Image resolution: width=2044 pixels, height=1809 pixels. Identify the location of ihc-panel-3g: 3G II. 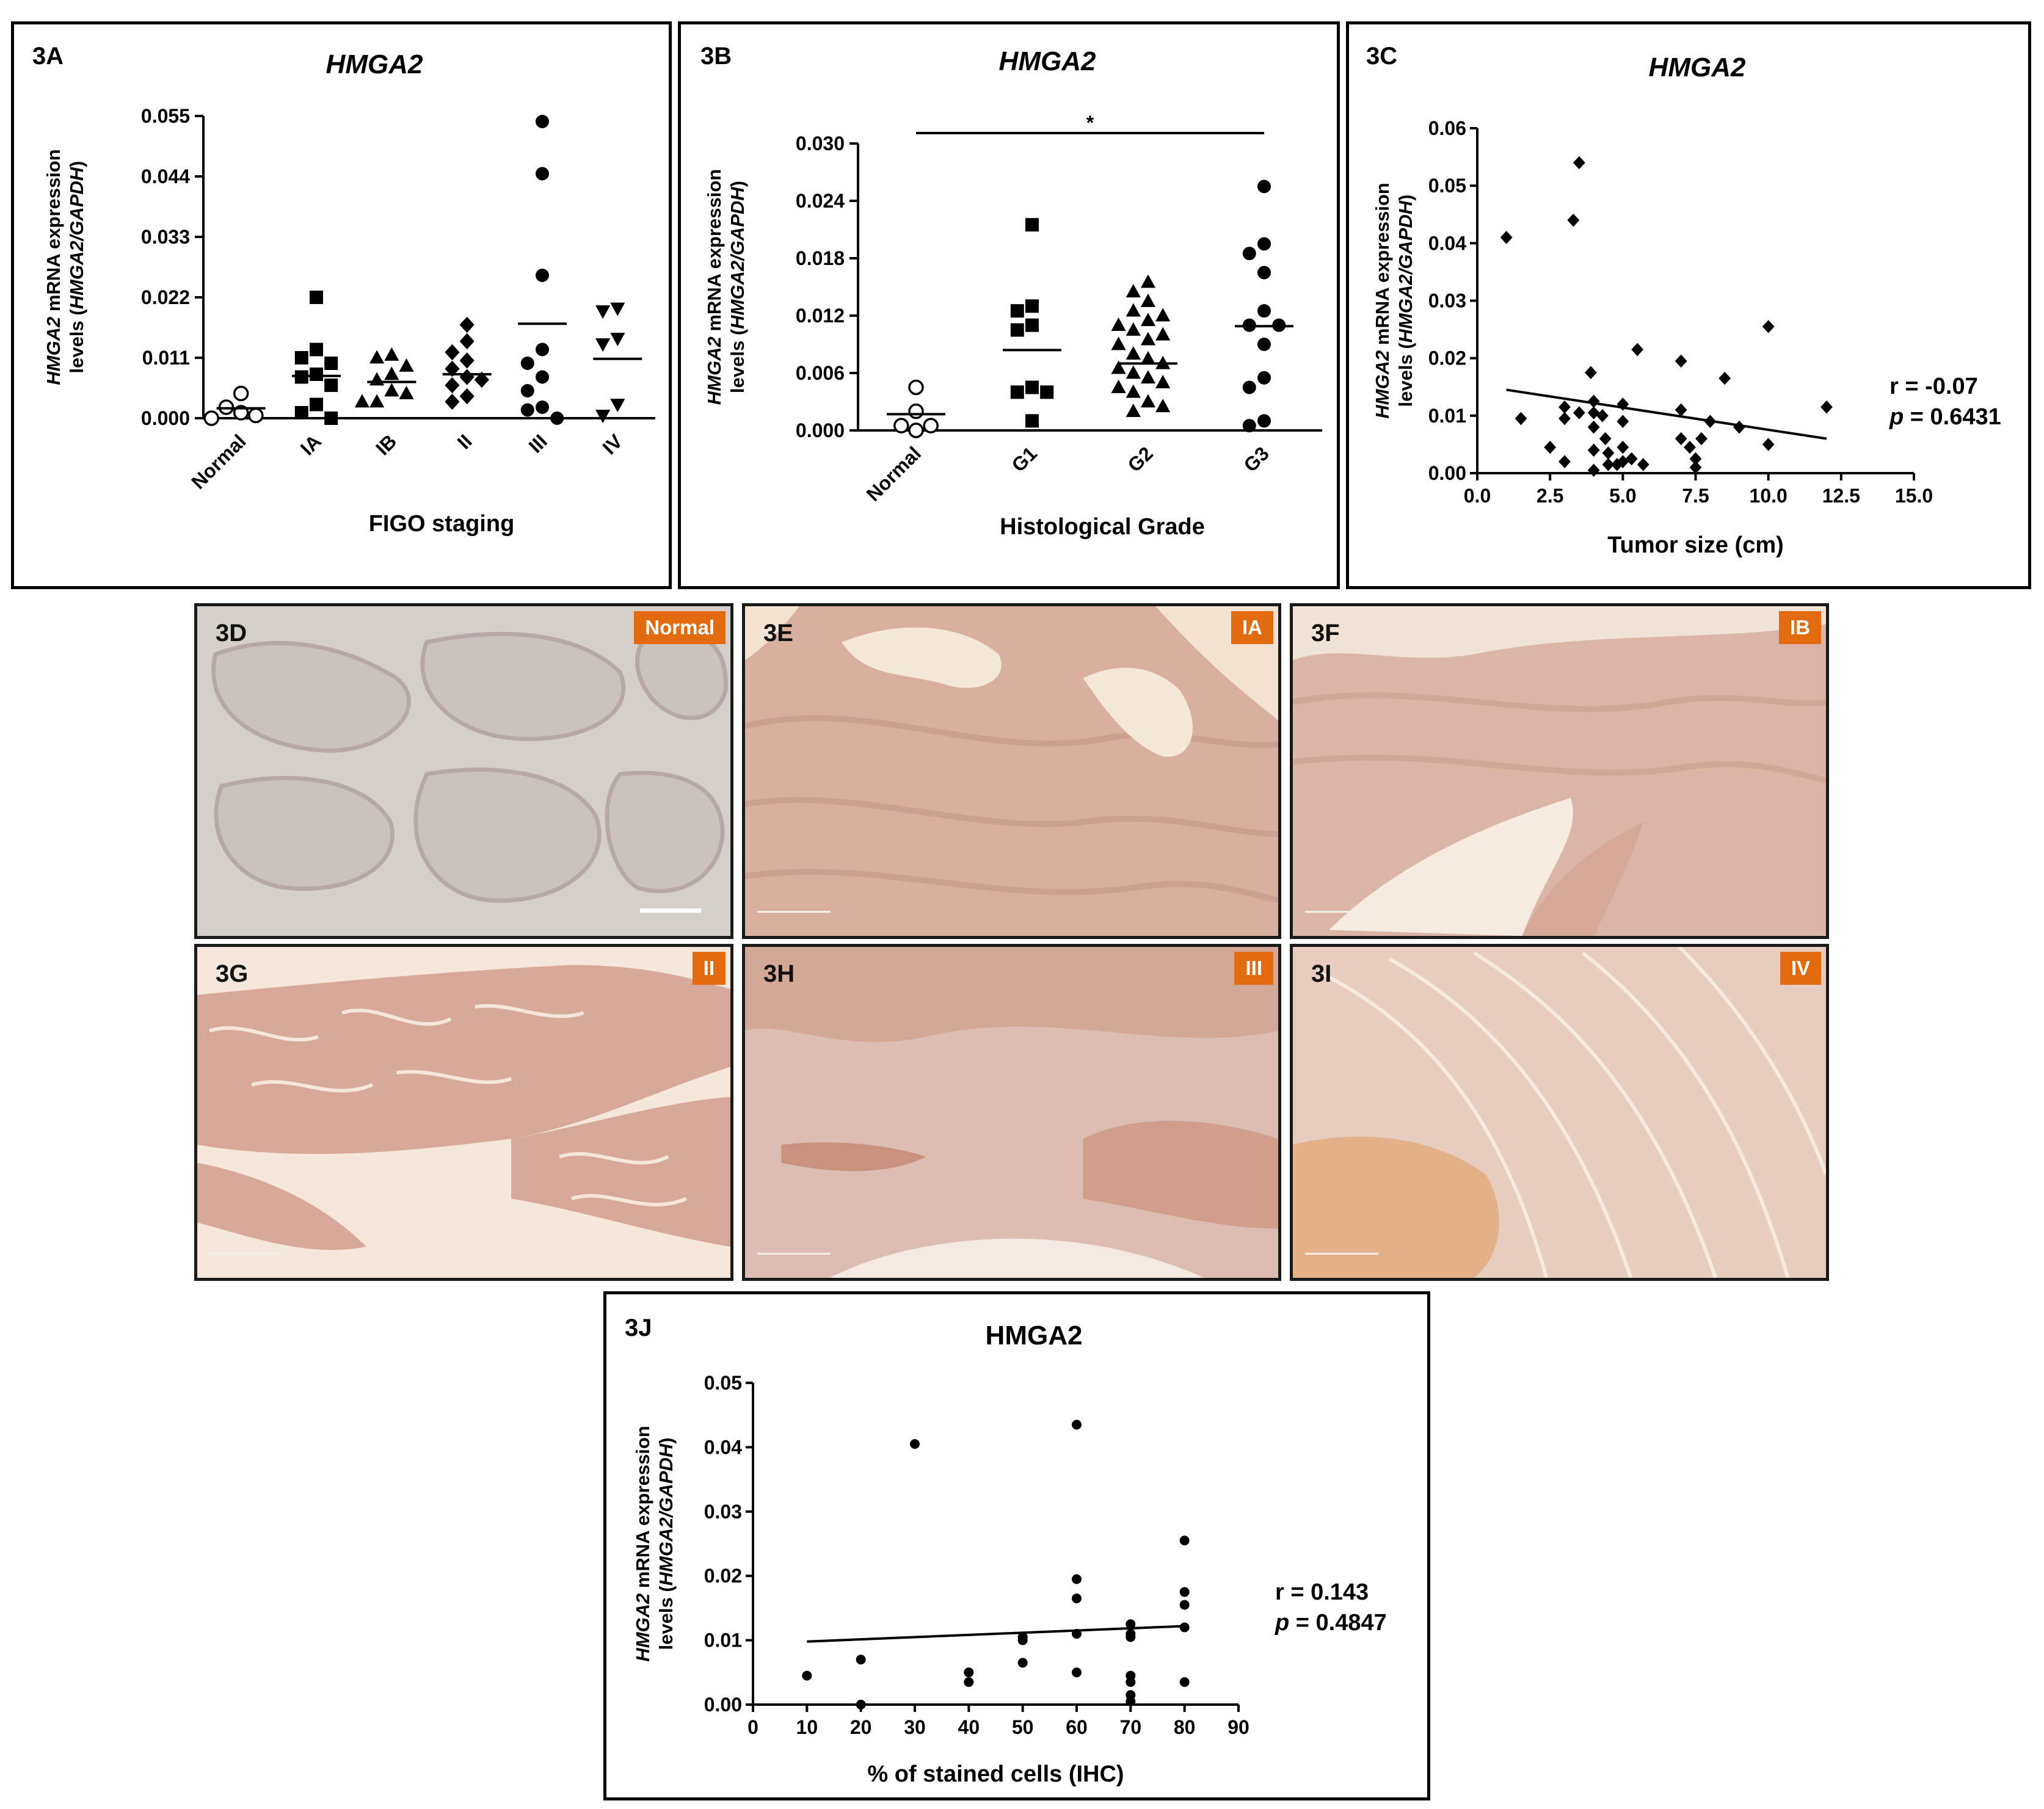
(464, 1112).